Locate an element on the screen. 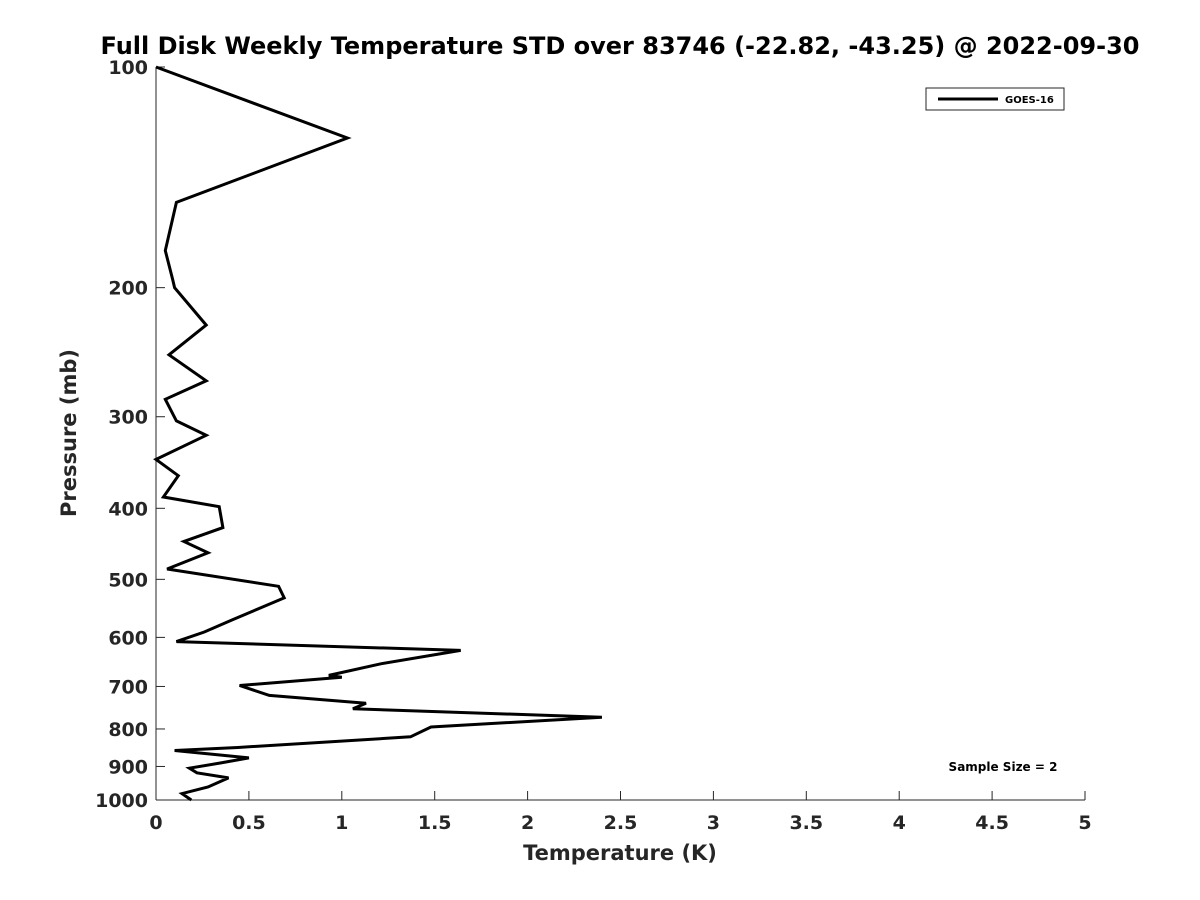 This screenshot has height=900, width=1200. x-tick-label: 4 is located at coordinates (899, 823).